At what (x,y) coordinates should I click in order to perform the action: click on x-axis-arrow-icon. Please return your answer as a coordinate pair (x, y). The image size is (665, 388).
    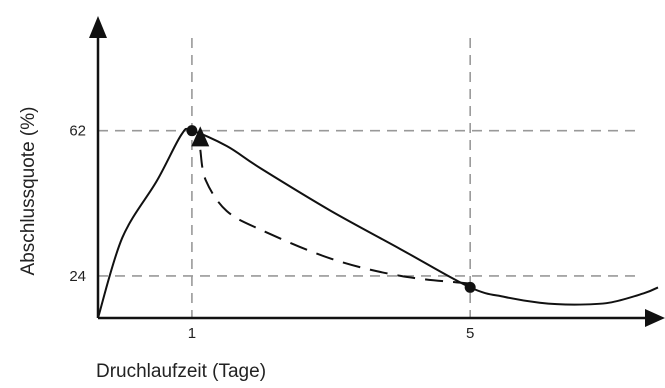
    Looking at the image, I should click on (655, 318).